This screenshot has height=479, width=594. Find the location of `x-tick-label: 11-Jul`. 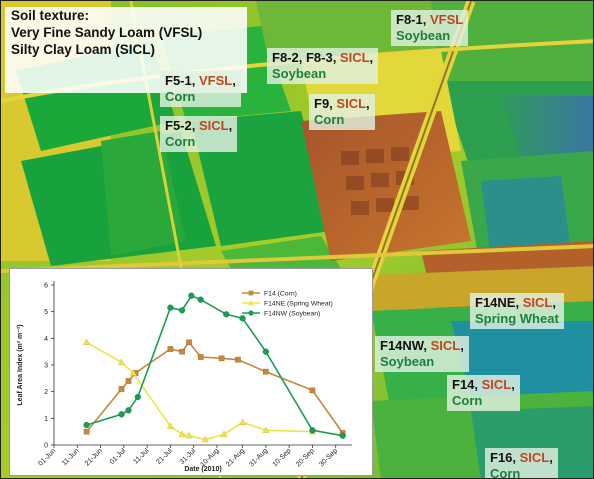

x-tick-label: 11-Jul is located at coordinates (141, 456).